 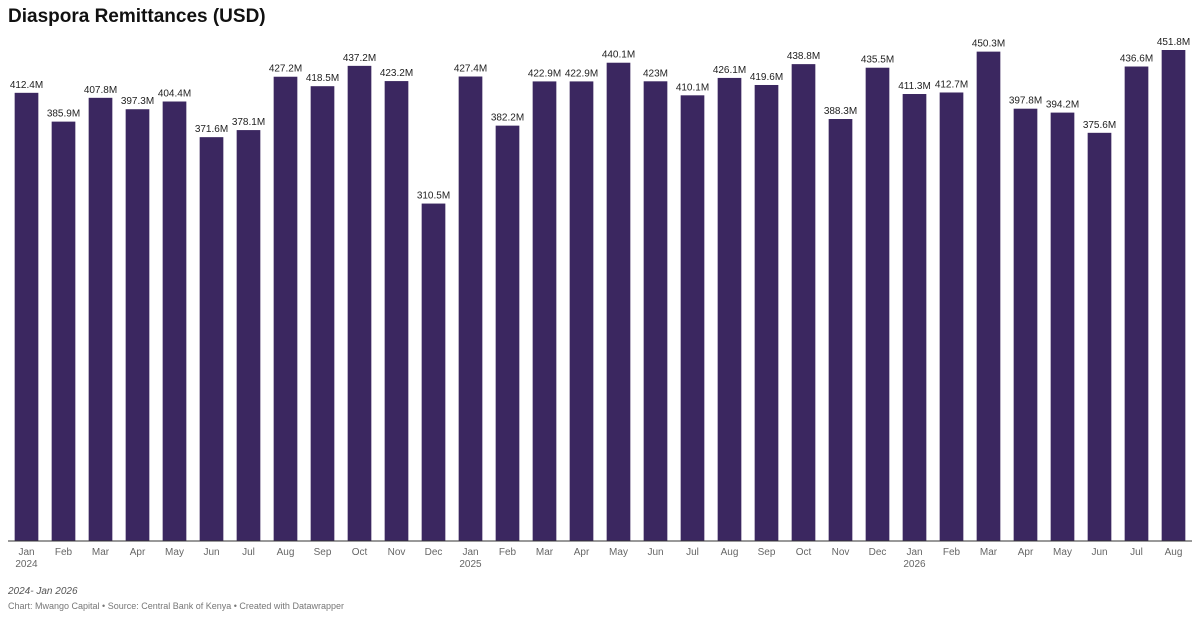 What do you see at coordinates (618, 552) in the screenshot?
I see `x-tick-label-16: May` at bounding box center [618, 552].